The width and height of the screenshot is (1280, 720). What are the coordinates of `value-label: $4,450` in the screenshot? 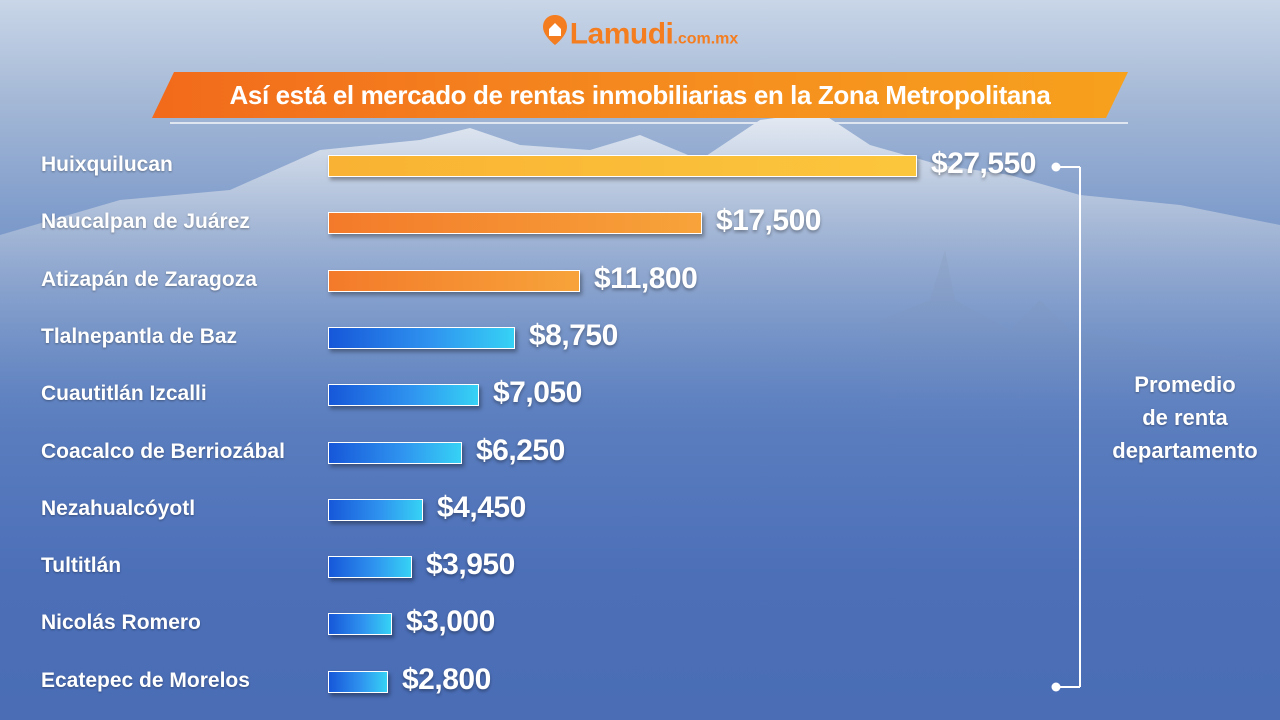 It's located at (481, 507).